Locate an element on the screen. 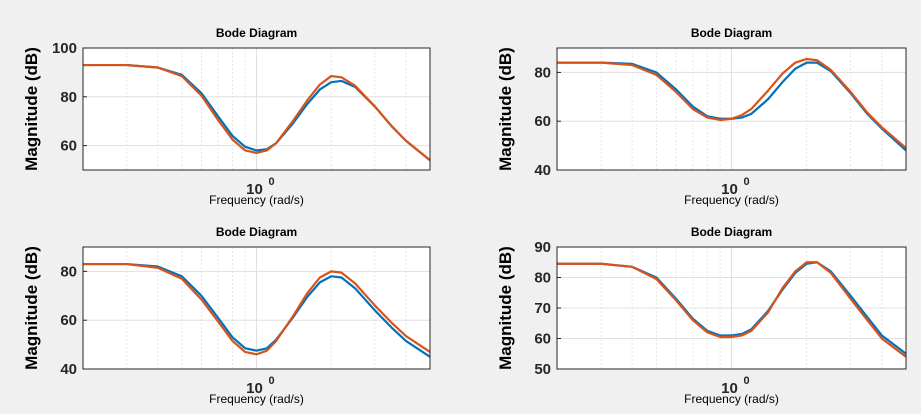 This screenshot has height=414, width=921. y-tick-label: 100 is located at coordinates (64, 48).